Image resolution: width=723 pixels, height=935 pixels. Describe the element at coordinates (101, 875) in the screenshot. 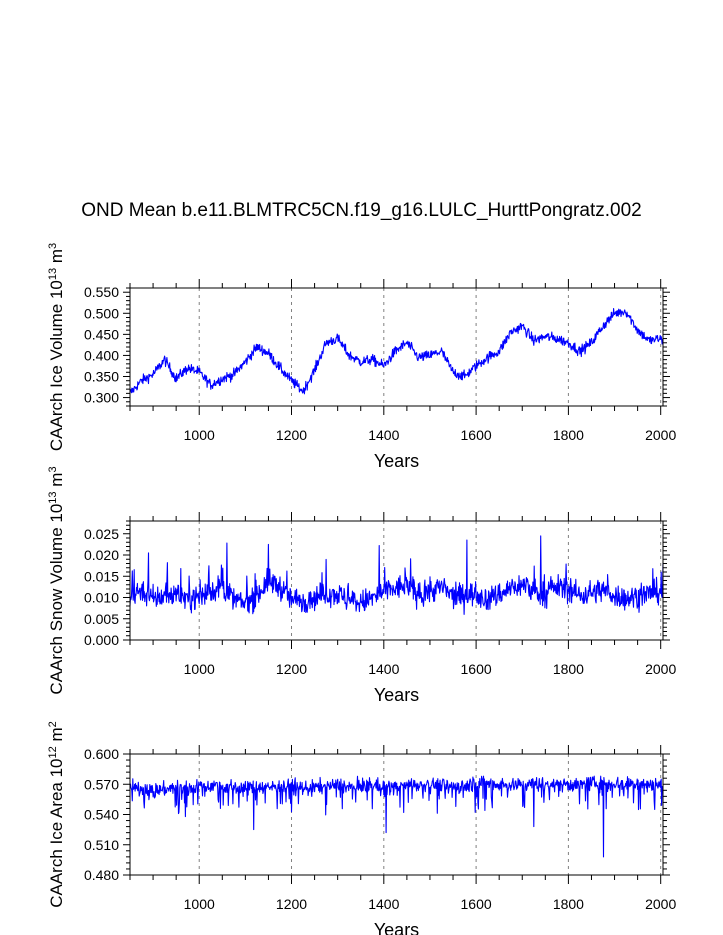

I see `y-tick-label: 0.480` at that location.